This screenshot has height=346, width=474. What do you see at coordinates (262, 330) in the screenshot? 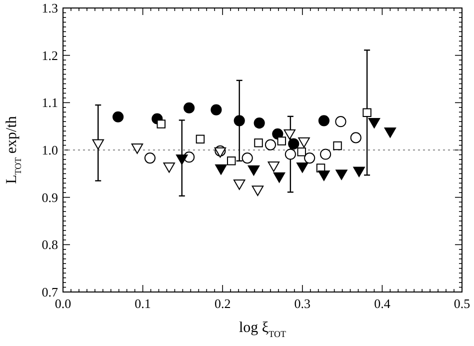
I see `x-axis-title: log ξ$_{TOT}$` at bounding box center [262, 330].